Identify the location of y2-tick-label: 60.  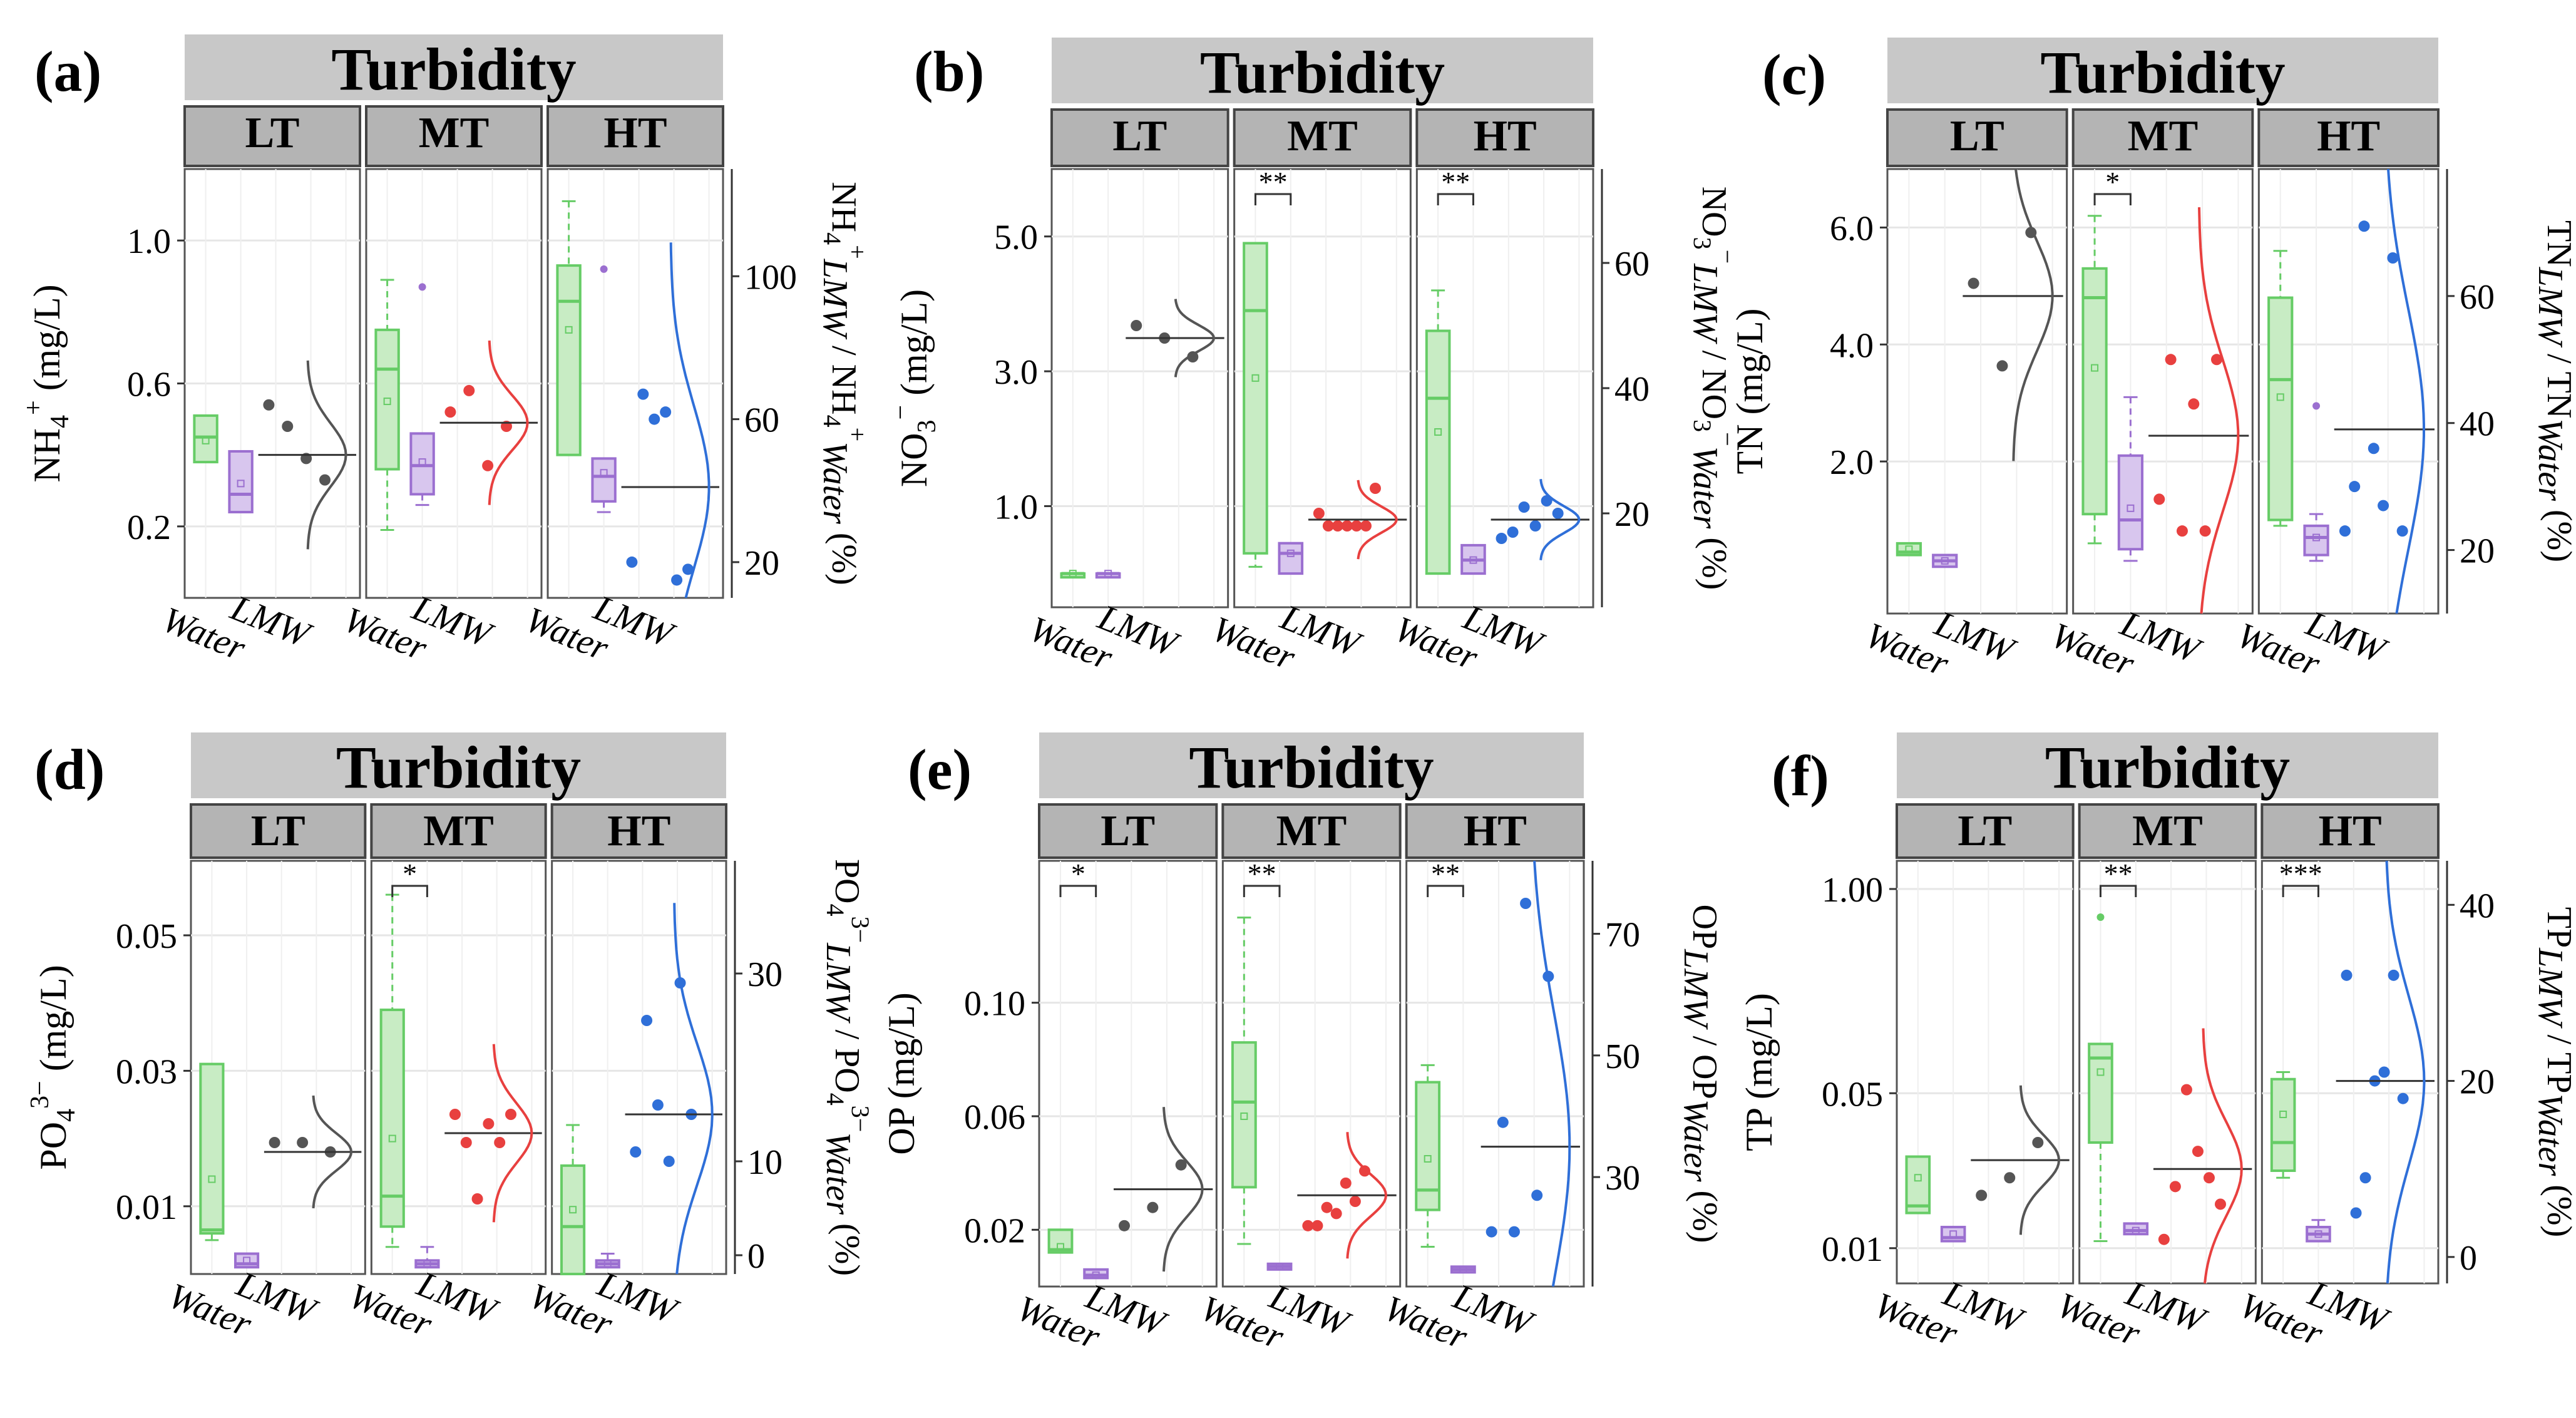
(1632, 265).